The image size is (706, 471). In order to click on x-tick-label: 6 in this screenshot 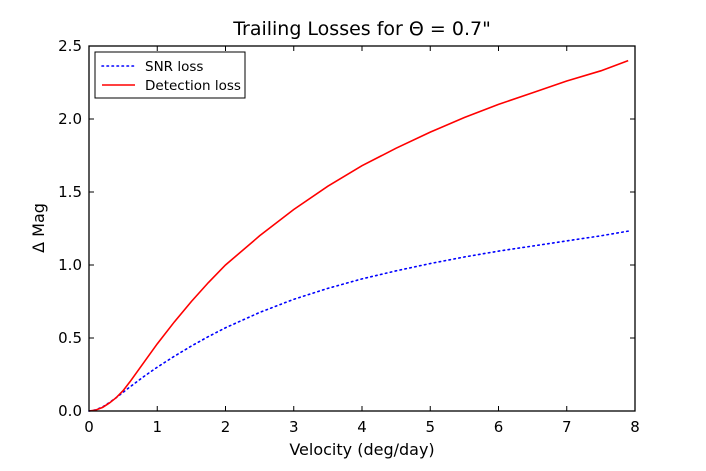, I will do `click(499, 427)`.